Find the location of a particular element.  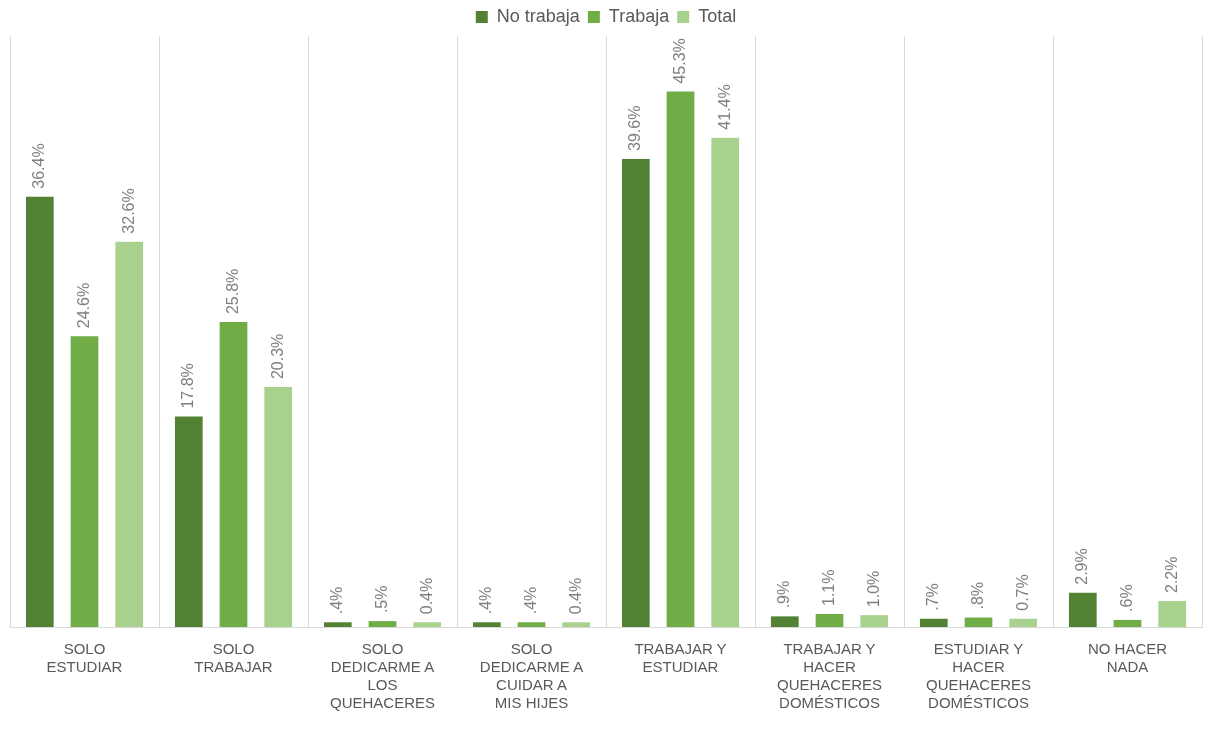

x-tick-label: TRABAJAR Y HACER QUEHACERES DOMÉSTICOS is located at coordinates (829, 676).